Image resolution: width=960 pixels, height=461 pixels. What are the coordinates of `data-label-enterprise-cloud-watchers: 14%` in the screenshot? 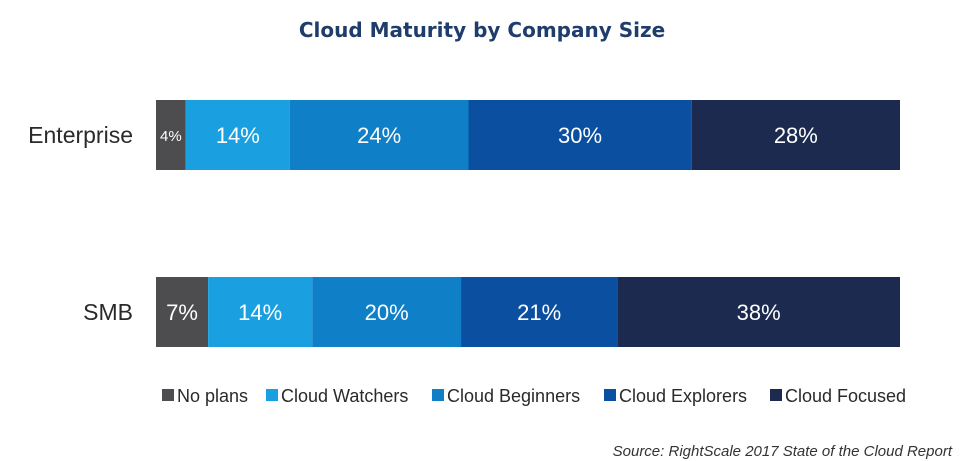 It's located at (238, 135).